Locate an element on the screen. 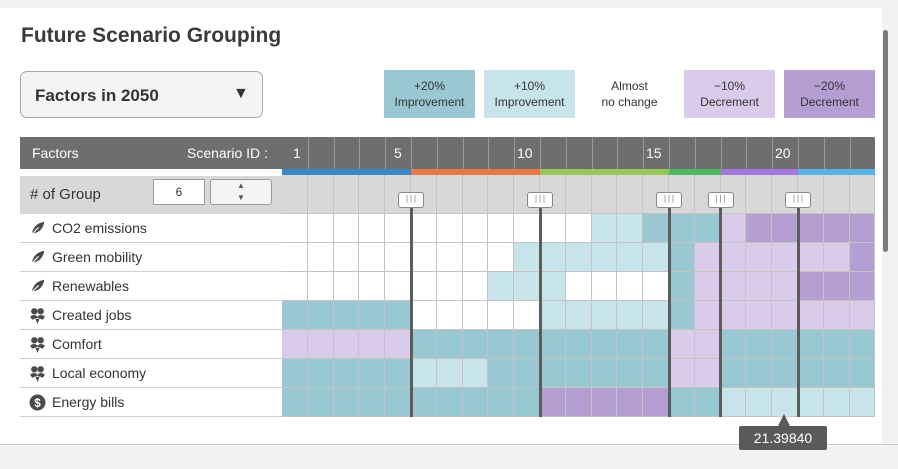 Image resolution: width=898 pixels, height=469 pixels. stepper-up-icon: ▲ is located at coordinates (241, 185).